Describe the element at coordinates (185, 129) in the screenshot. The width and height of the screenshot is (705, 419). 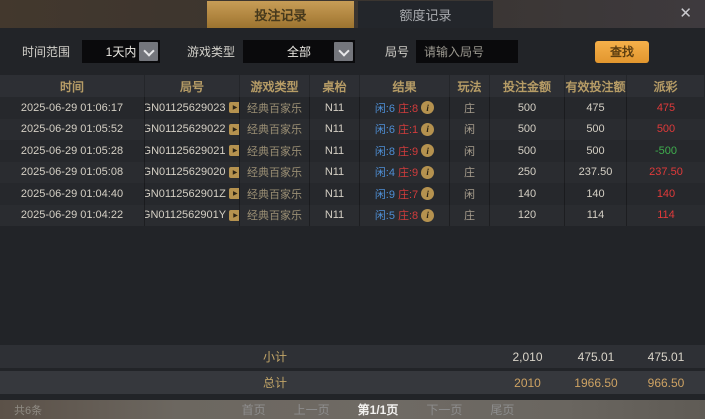
I see `round-number: GN01125629022` at that location.